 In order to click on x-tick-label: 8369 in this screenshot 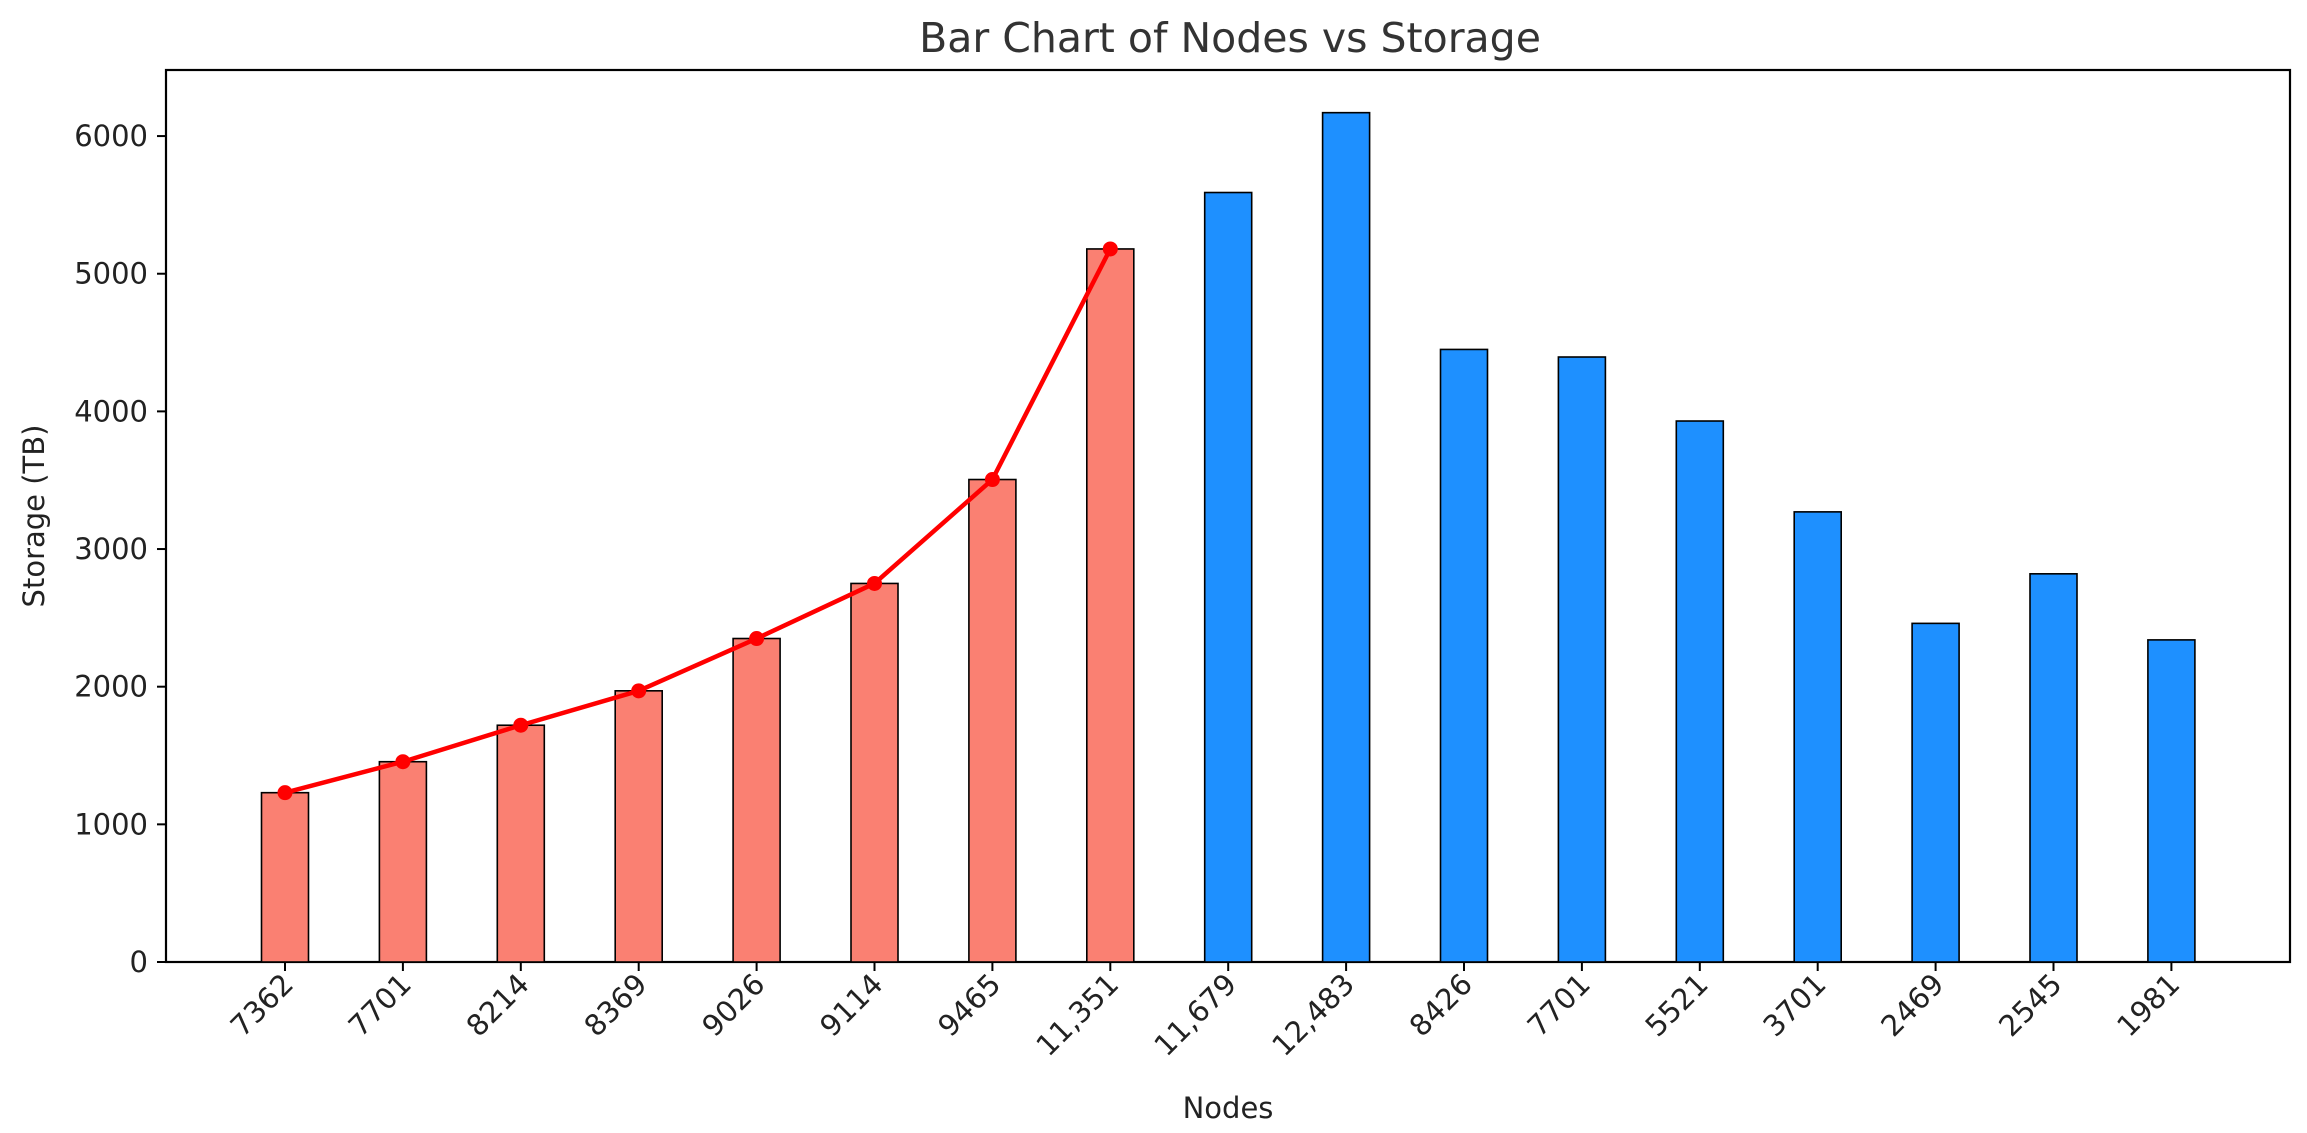, I will do `click(615, 1005)`.